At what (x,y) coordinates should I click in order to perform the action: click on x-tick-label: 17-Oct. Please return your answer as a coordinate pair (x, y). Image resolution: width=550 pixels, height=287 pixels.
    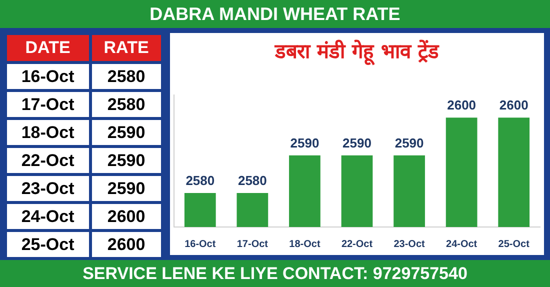
    Looking at the image, I should click on (252, 244).